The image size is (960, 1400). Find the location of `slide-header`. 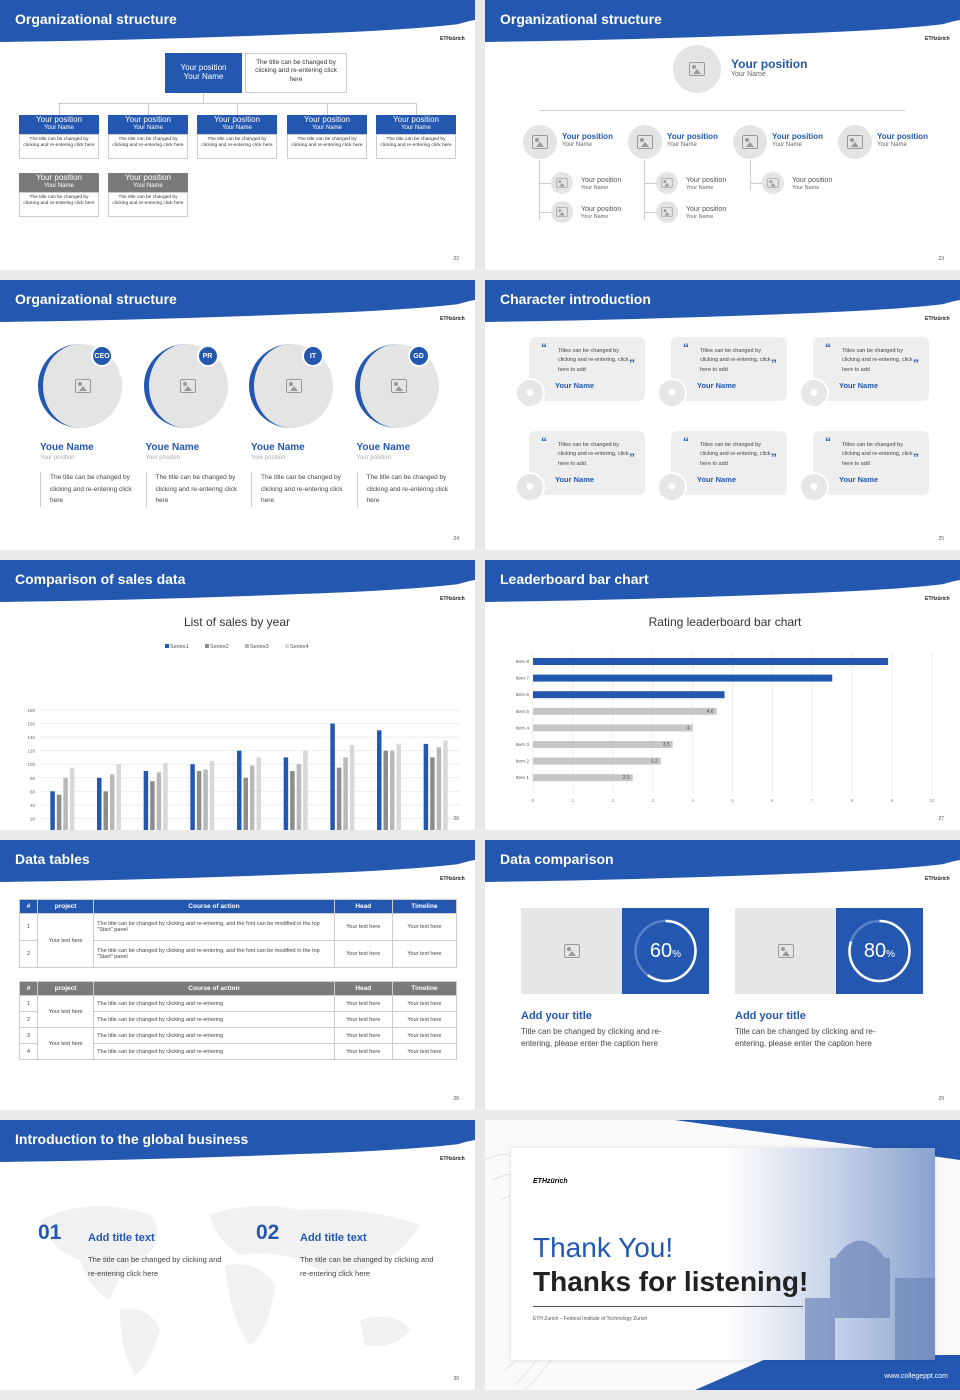

slide-header is located at coordinates (237, 23).